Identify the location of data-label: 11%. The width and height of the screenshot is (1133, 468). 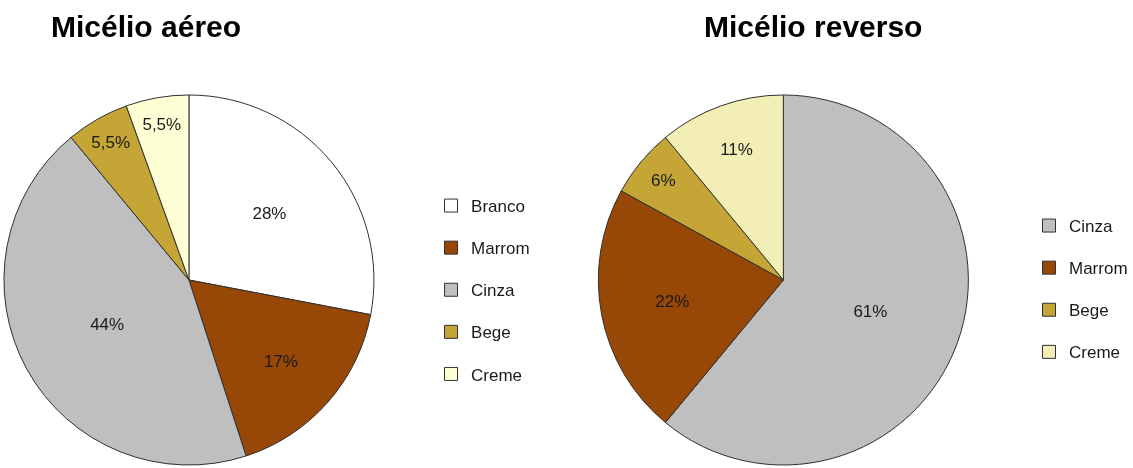
(736, 150).